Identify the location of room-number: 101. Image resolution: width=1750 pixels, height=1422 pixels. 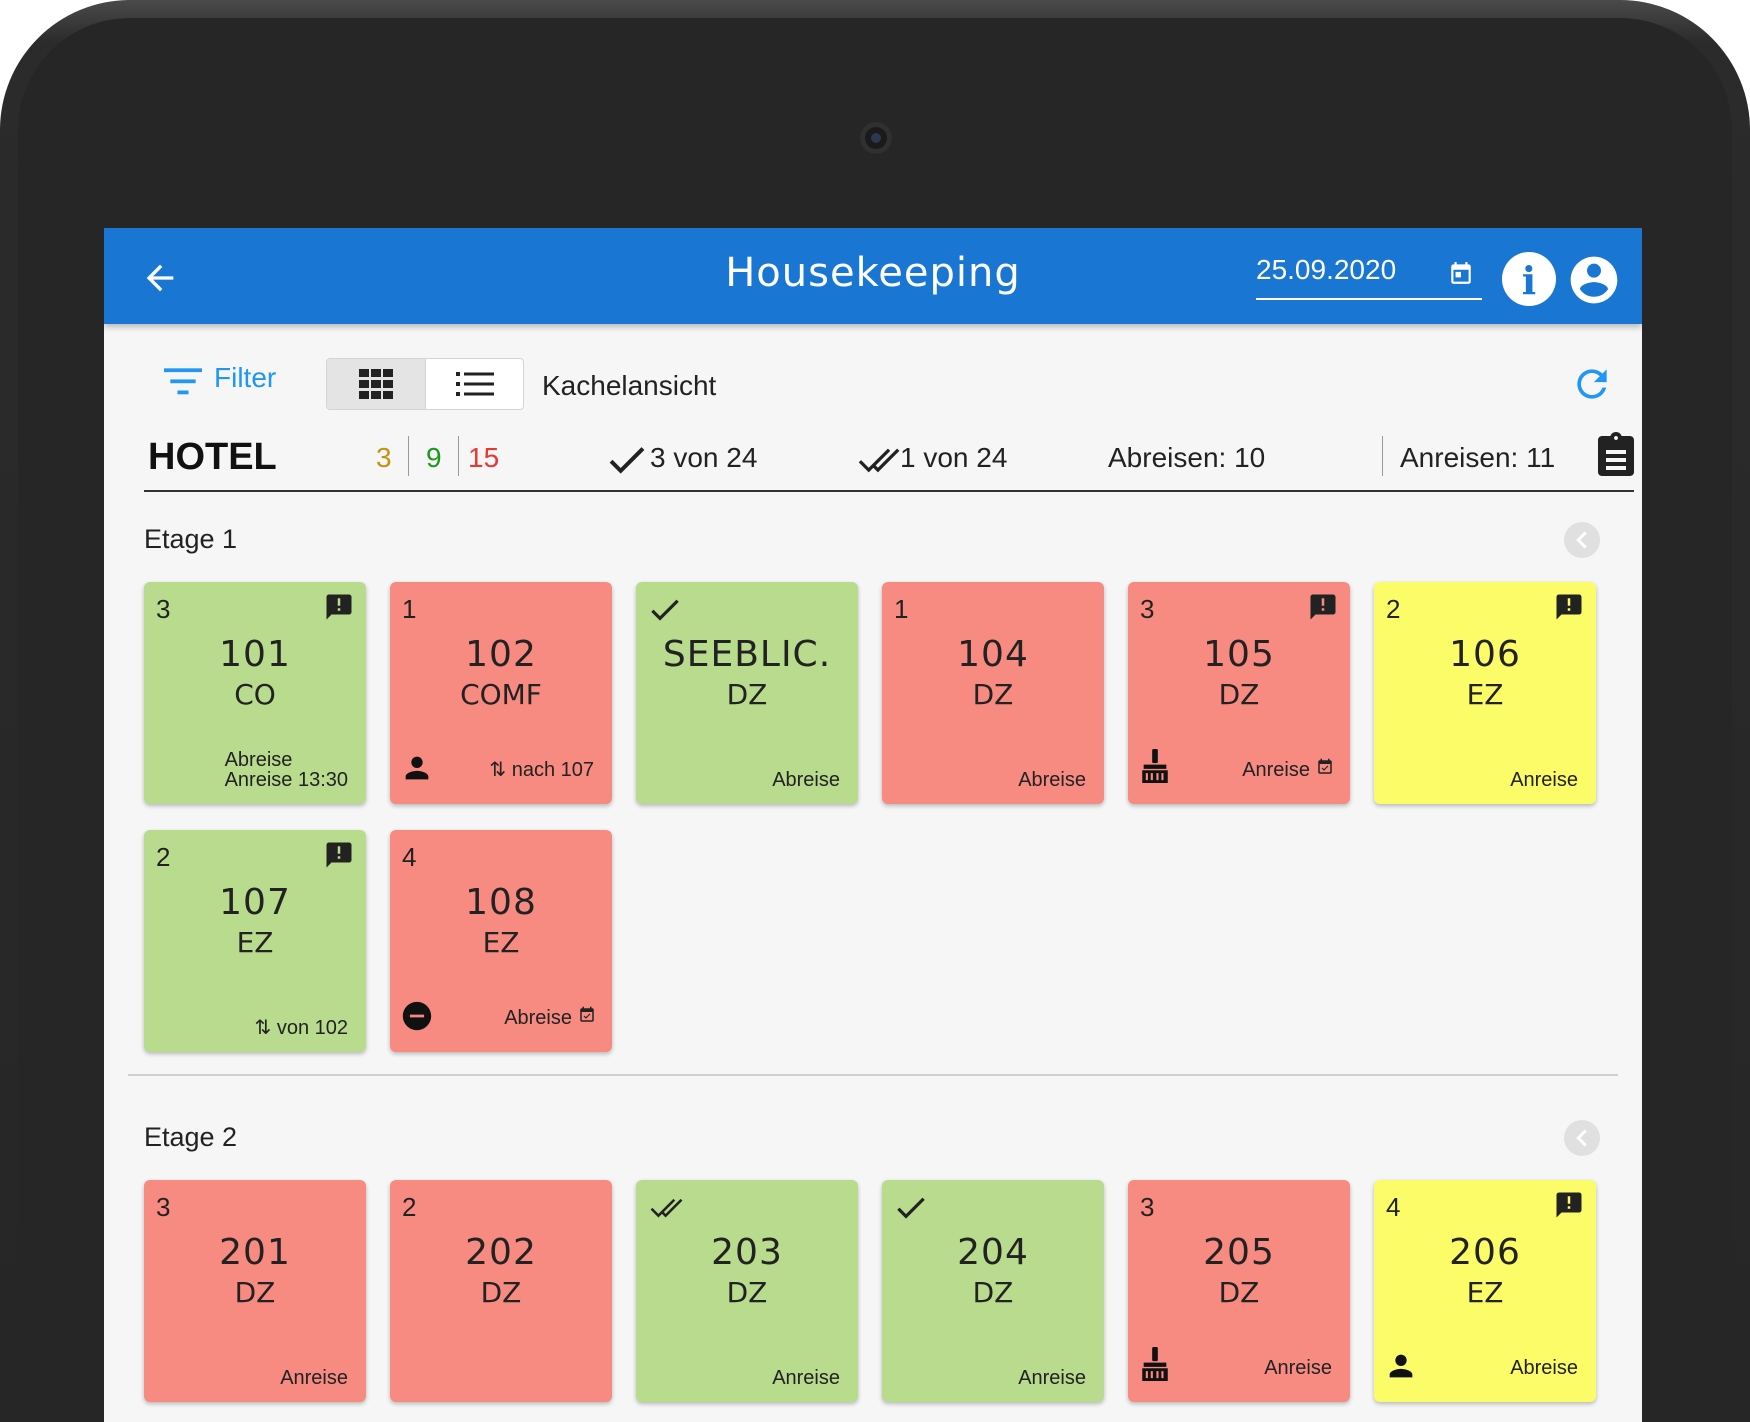
(255, 654).